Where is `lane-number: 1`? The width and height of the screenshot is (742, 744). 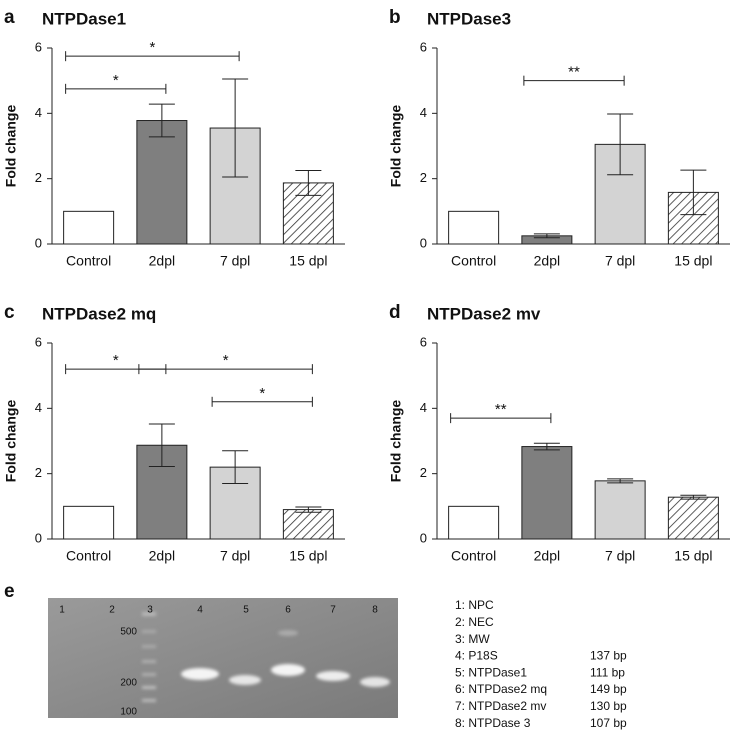
lane-number: 1 is located at coordinates (62, 610).